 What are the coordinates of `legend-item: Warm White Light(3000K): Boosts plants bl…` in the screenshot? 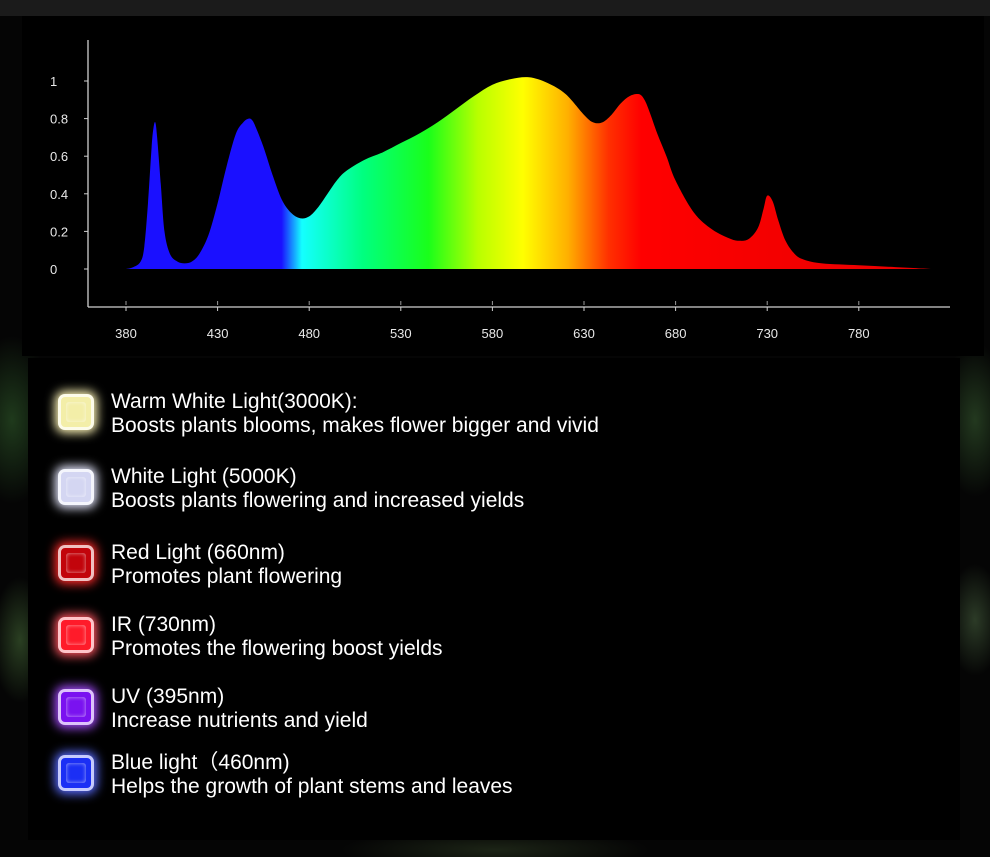 It's located at (498, 420).